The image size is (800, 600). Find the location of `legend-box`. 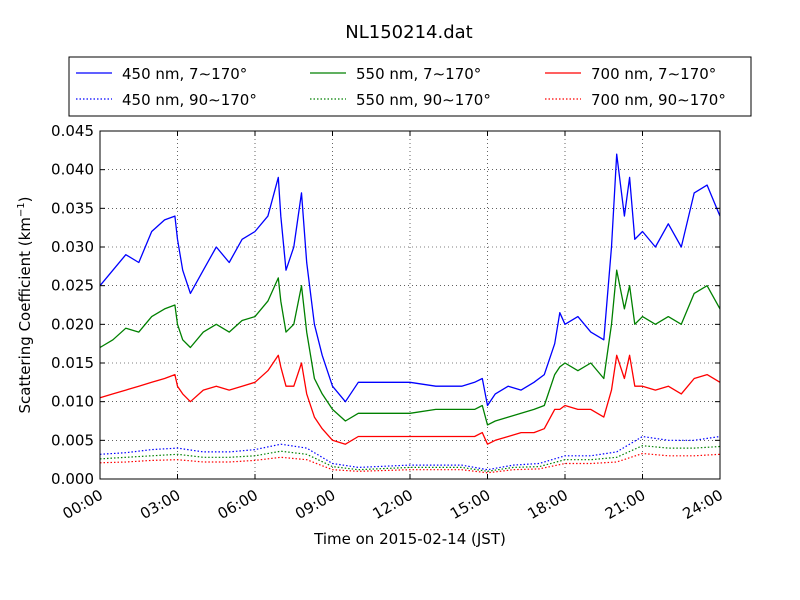

legend-box is located at coordinates (410, 86).